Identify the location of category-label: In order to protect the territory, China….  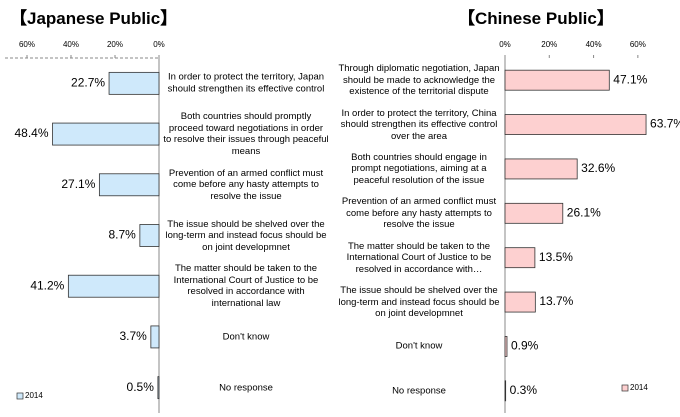
(419, 124).